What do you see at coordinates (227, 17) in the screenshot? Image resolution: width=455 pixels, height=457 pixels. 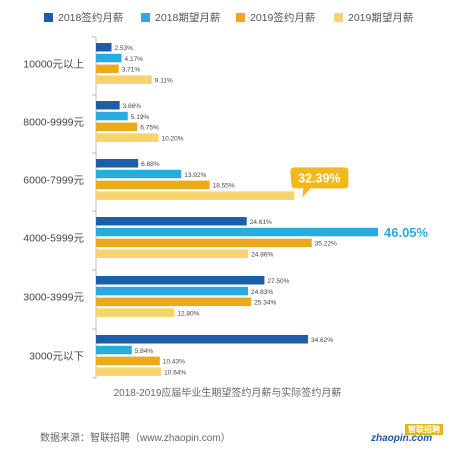 I see `chart-legend: 2018签约月薪 2018期望月薪 2019签约月薪 2019期望月薪` at bounding box center [227, 17].